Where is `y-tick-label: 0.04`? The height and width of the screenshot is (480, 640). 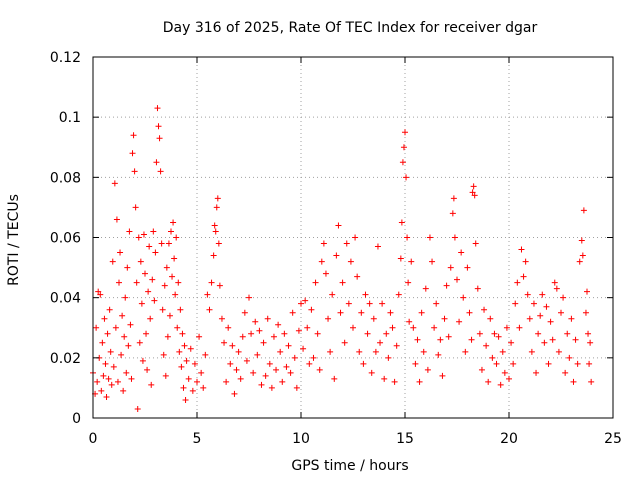
y-tick-label: 0.04 is located at coordinates (65, 299).